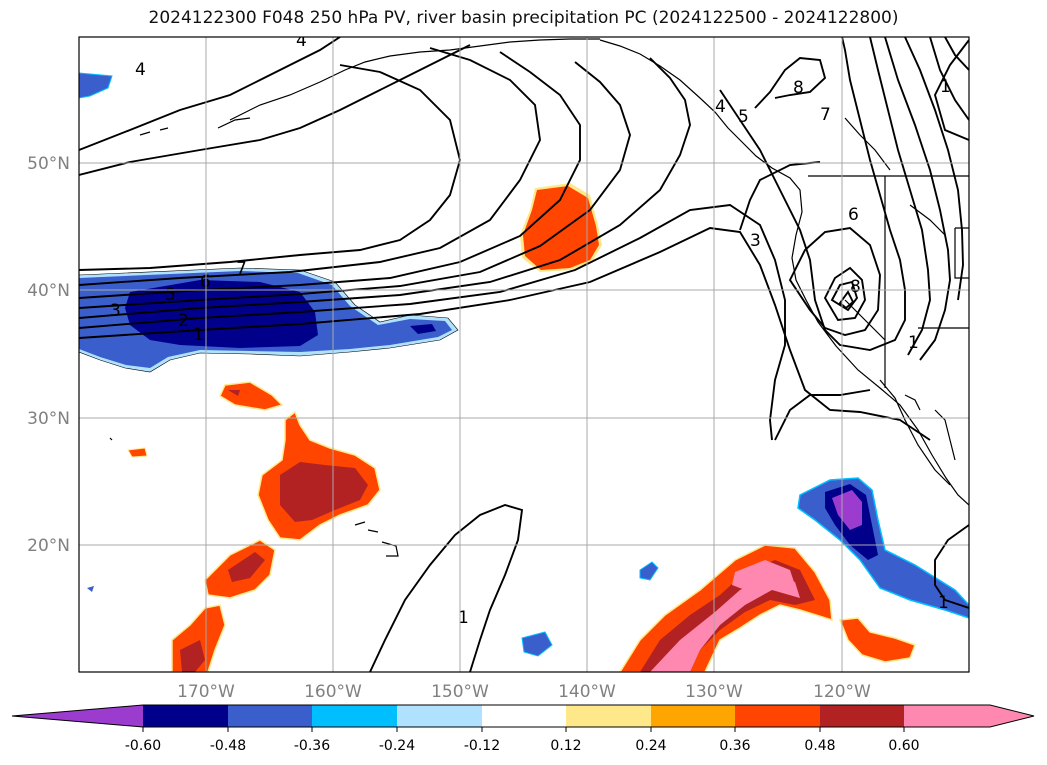 This screenshot has width=1047, height=765. What do you see at coordinates (798, 88) in the screenshot?
I see `contour-label-11: 8` at bounding box center [798, 88].